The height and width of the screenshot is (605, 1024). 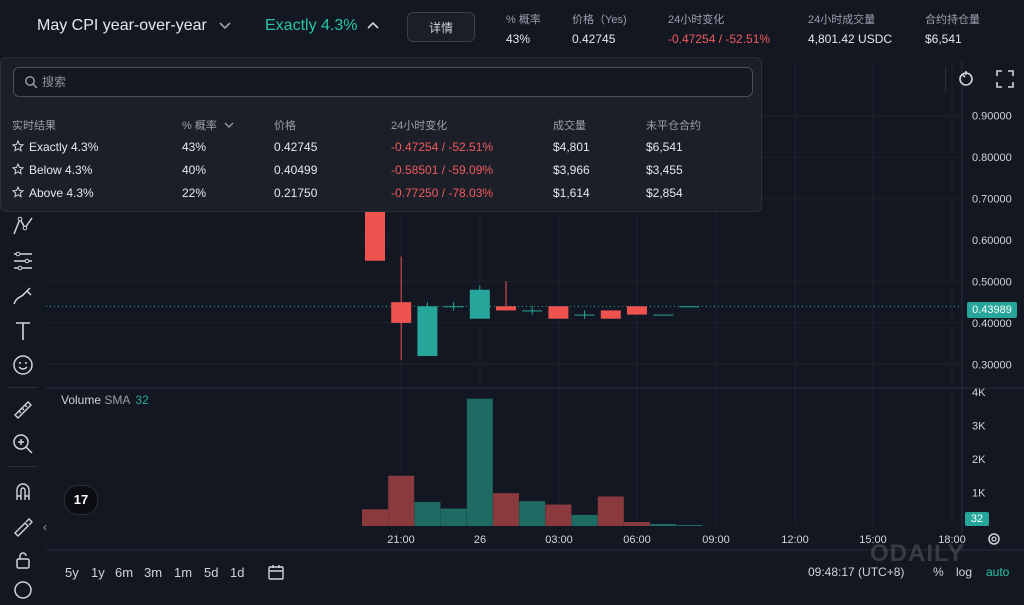 What do you see at coordinates (719, 39) in the screenshot?
I see `stat-value: -0.47254 / -52.51%` at bounding box center [719, 39].